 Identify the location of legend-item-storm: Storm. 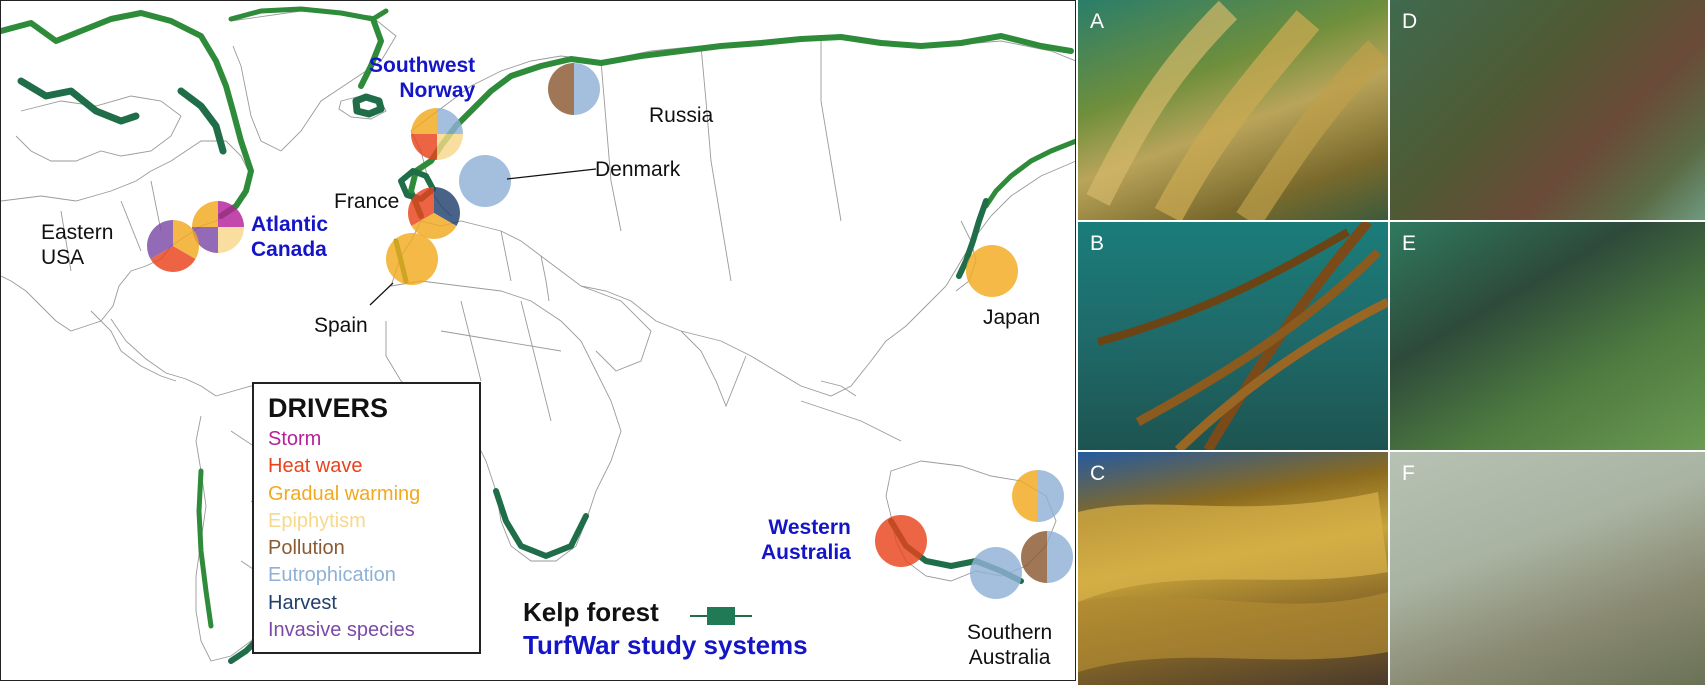
(295, 439).